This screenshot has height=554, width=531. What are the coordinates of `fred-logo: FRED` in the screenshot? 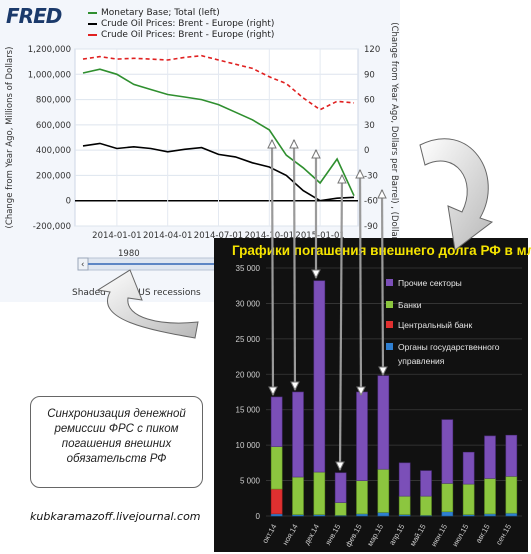 It's located at (34, 16).